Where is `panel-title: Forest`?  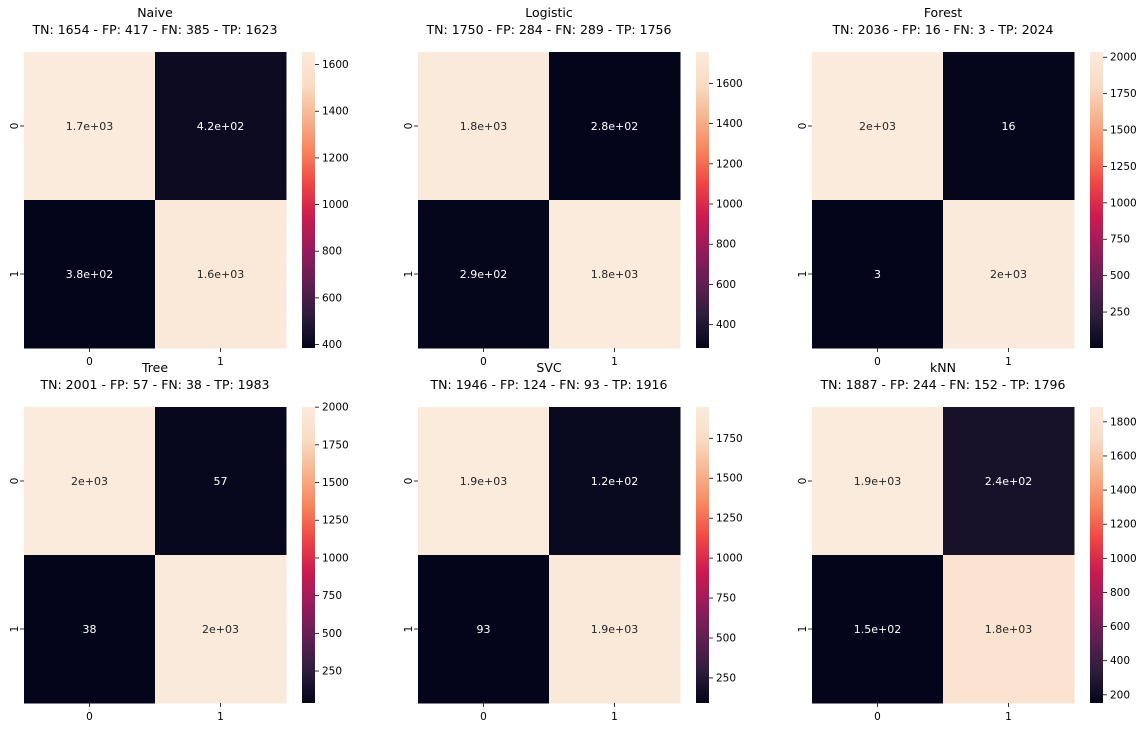 panel-title: Forest is located at coordinates (943, 12).